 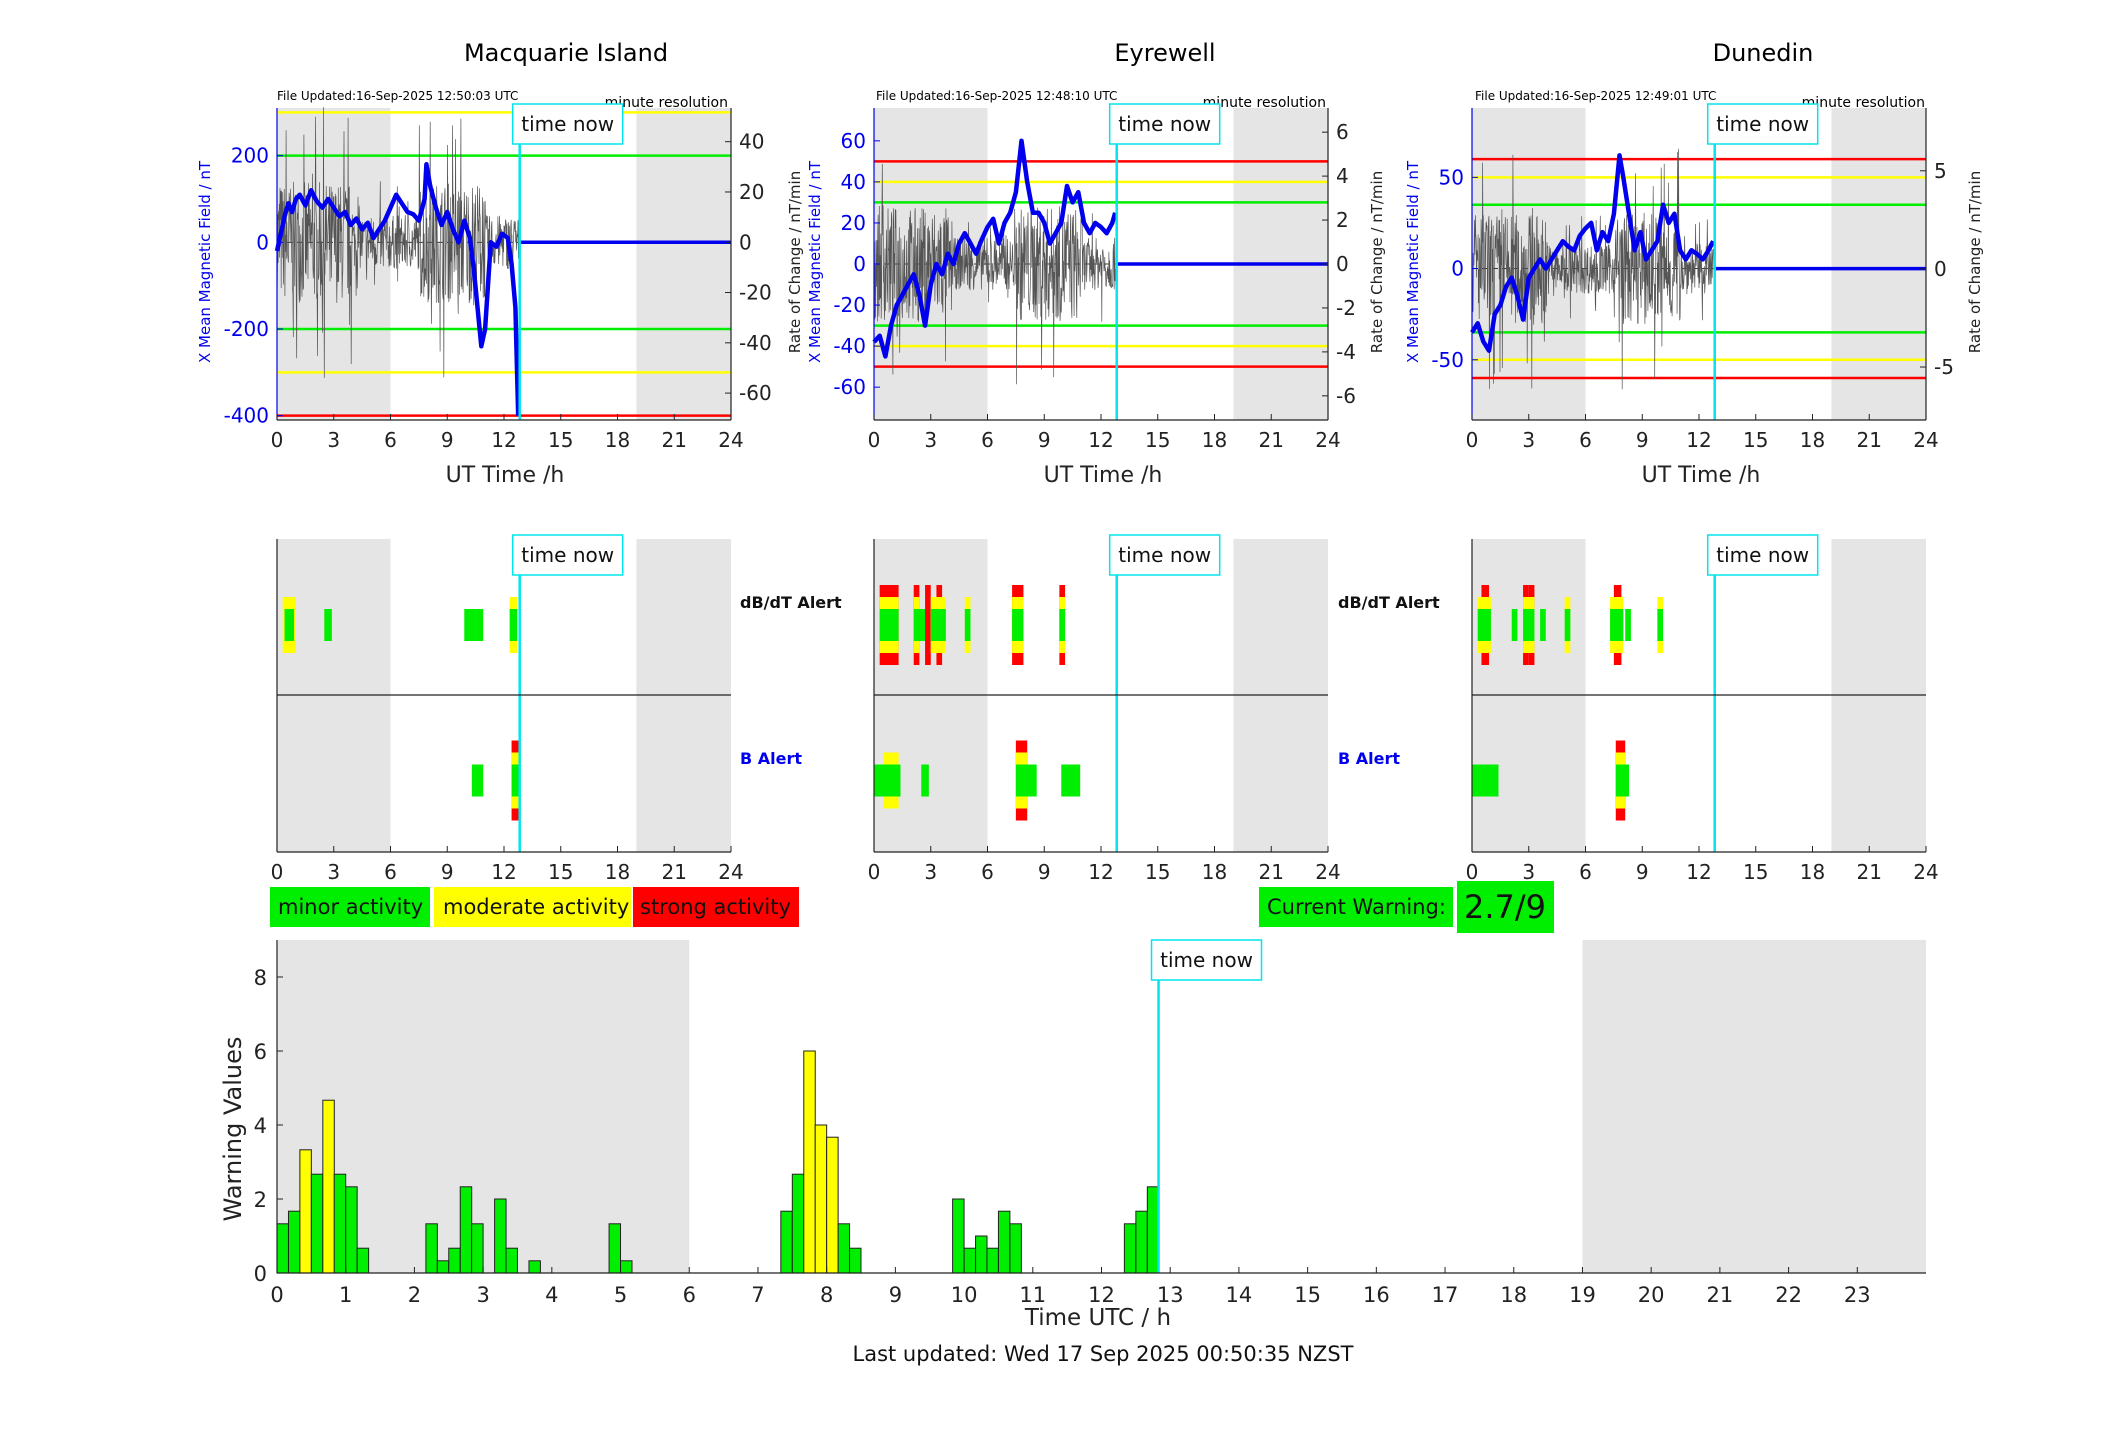 I want to click on y-tick-label: -20, so click(x=849, y=305).